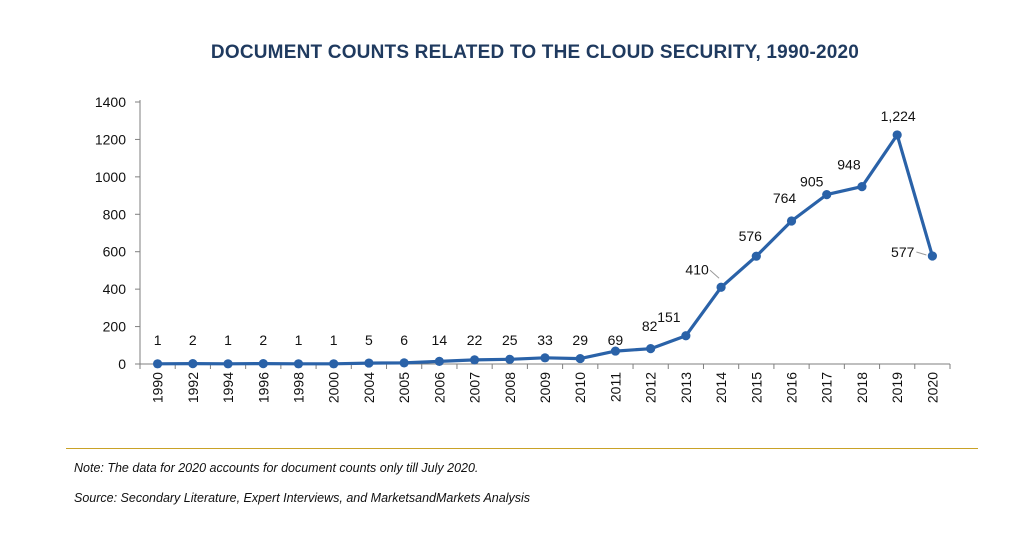 Image resolution: width=1024 pixels, height=555 pixels. I want to click on x-tick-label: 2019, so click(897, 387).